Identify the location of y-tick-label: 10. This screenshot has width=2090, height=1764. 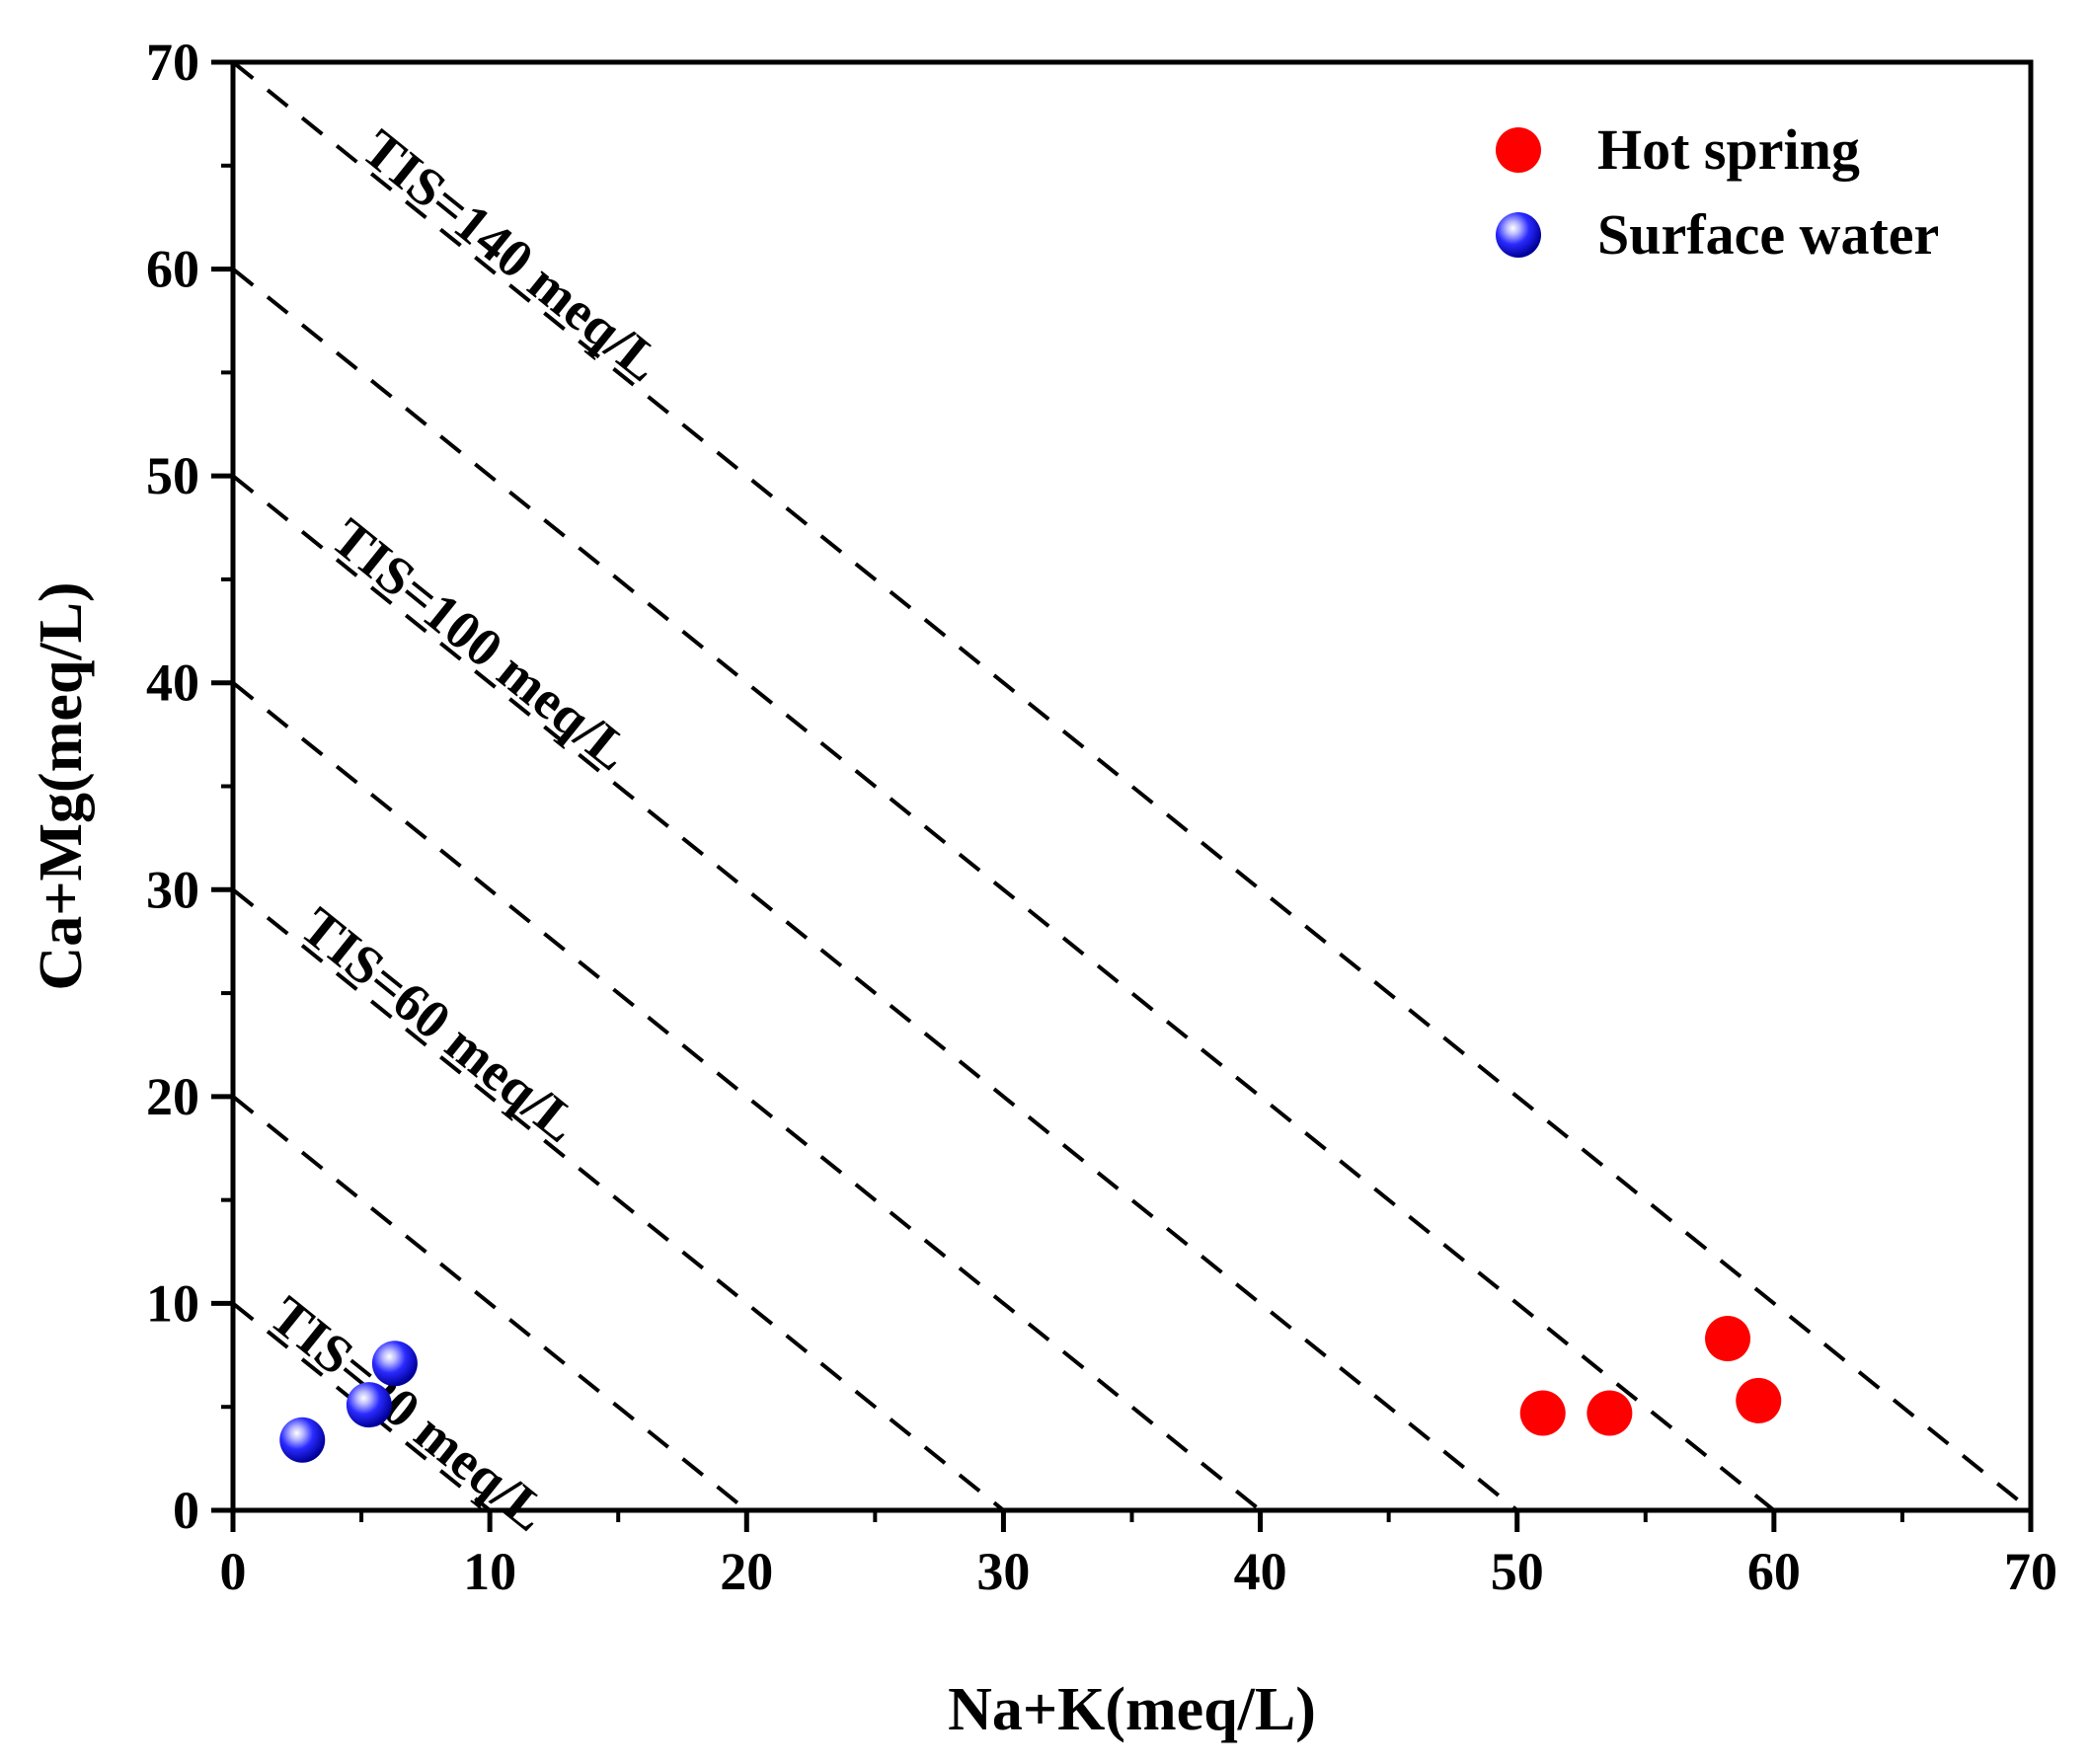
(173, 1303).